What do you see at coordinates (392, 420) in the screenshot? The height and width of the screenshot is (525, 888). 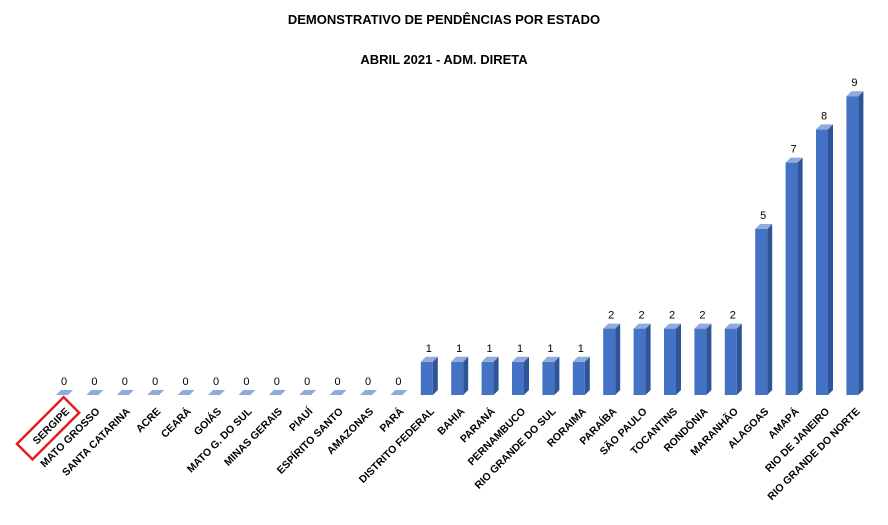 I see `category-label: PARÁ` at bounding box center [392, 420].